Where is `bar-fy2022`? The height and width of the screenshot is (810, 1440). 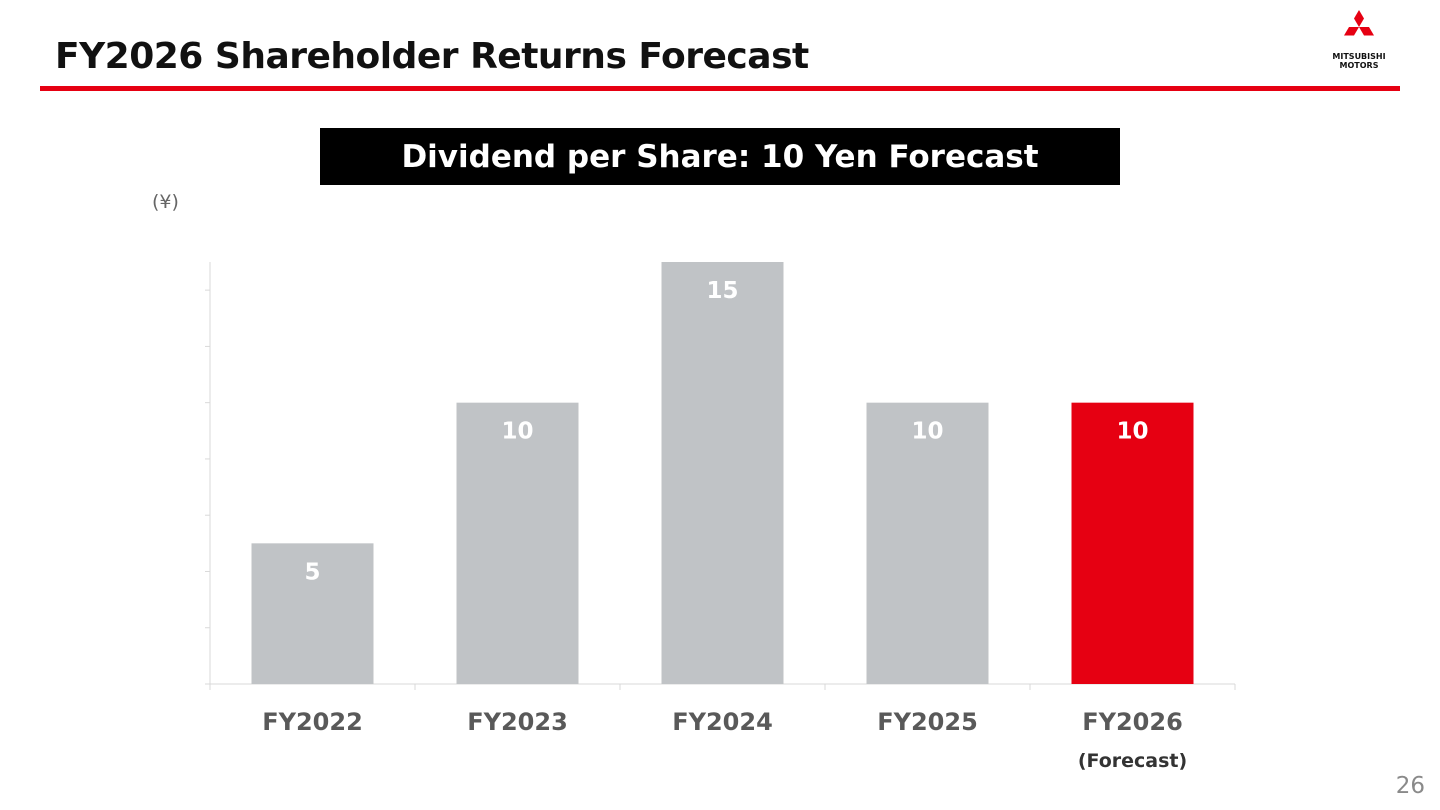 bar-fy2022 is located at coordinates (312, 613).